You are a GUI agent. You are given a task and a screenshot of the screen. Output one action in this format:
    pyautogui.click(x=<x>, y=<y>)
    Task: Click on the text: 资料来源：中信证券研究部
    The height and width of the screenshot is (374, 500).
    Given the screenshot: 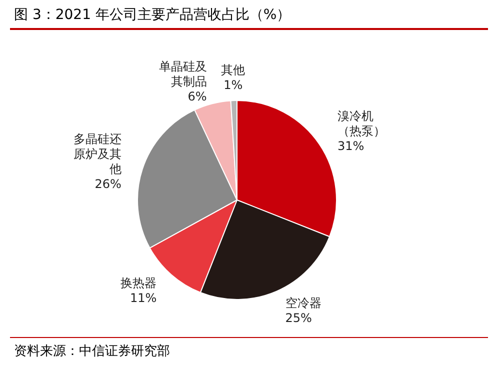 What is the action you would take?
    pyautogui.click(x=92, y=351)
    